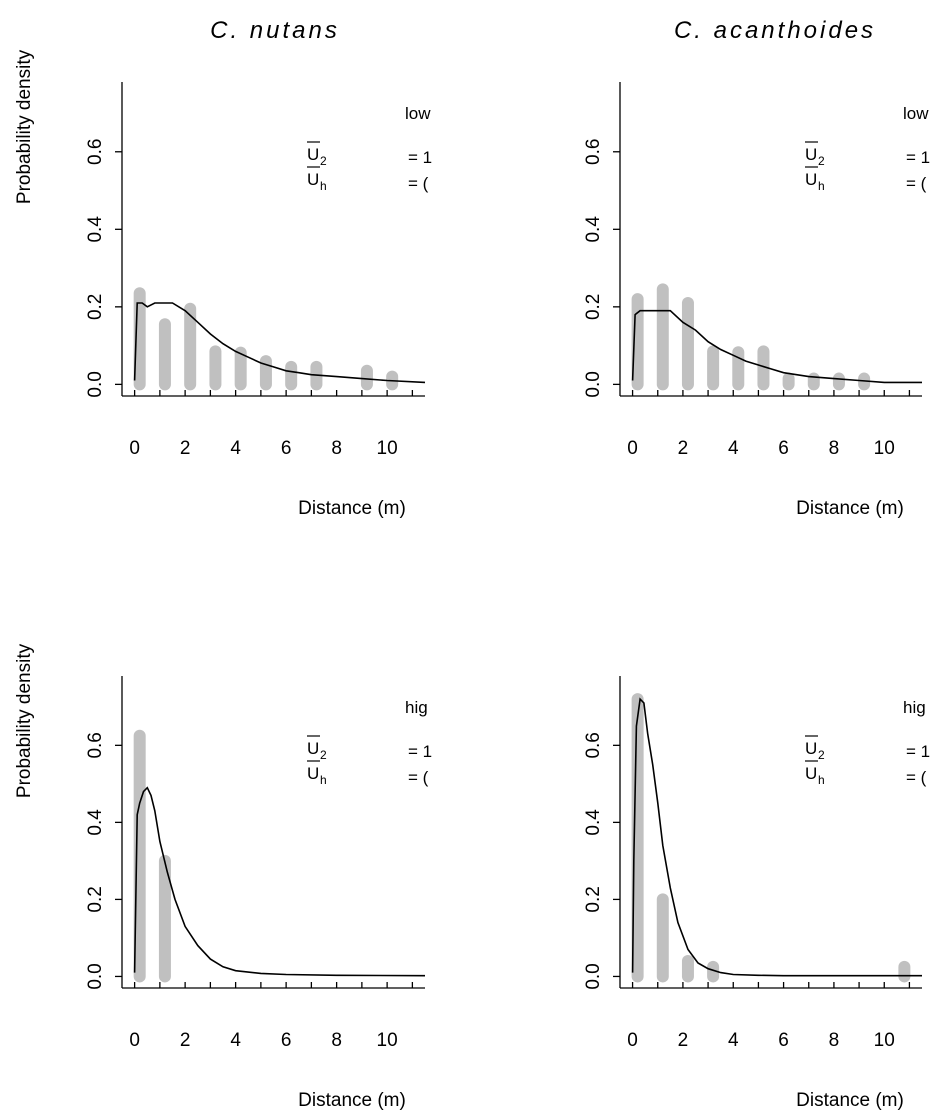  What do you see at coordinates (275, 30) in the screenshot?
I see `column-title-left: C. nutans` at bounding box center [275, 30].